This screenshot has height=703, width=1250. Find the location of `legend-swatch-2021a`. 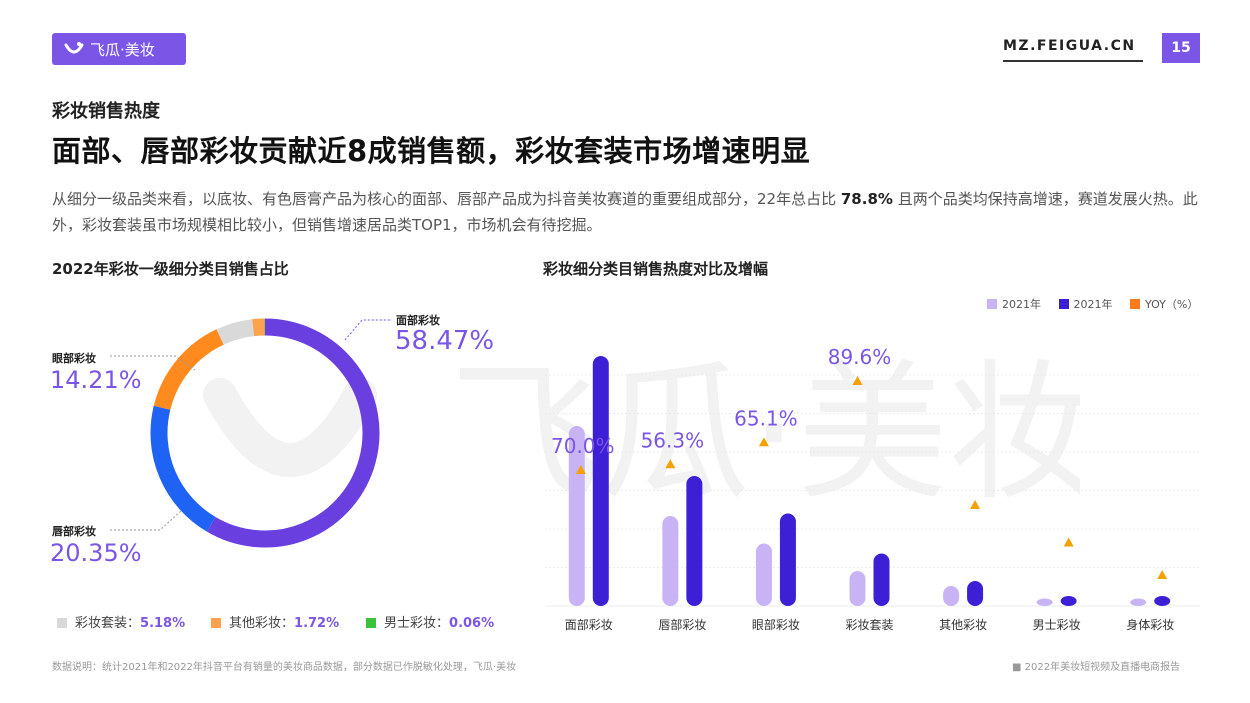

legend-swatch-2021a is located at coordinates (992, 304).